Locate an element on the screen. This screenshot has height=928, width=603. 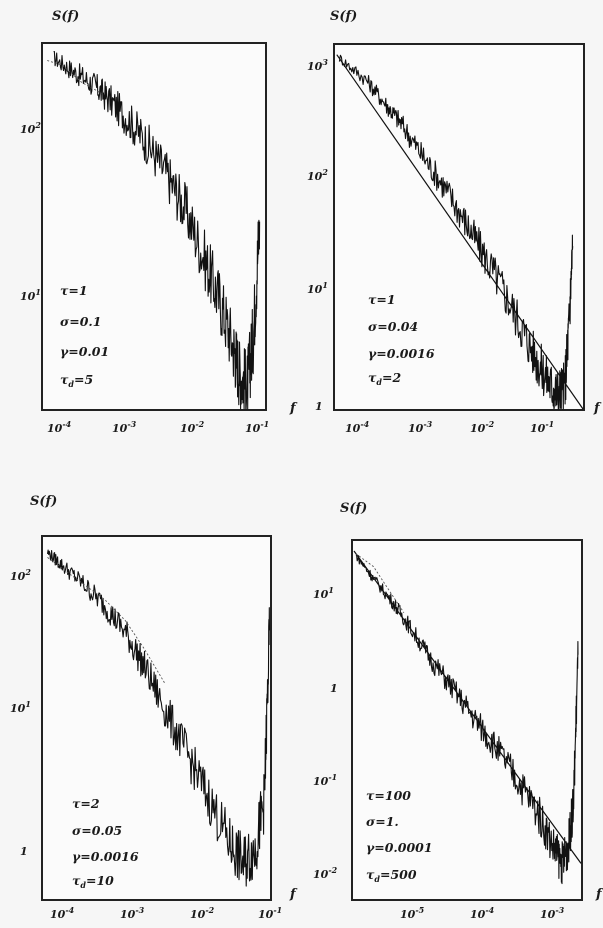
x-tick-label: 10⁻⁵ is located at coordinates (412, 913).